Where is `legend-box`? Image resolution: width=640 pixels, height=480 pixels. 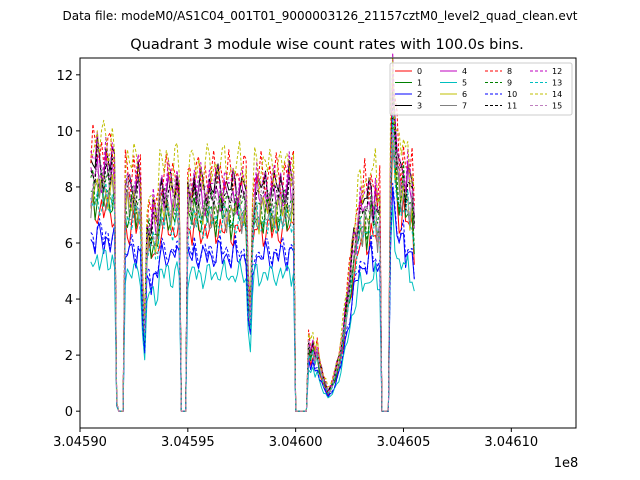 legend-box is located at coordinates (481, 89).